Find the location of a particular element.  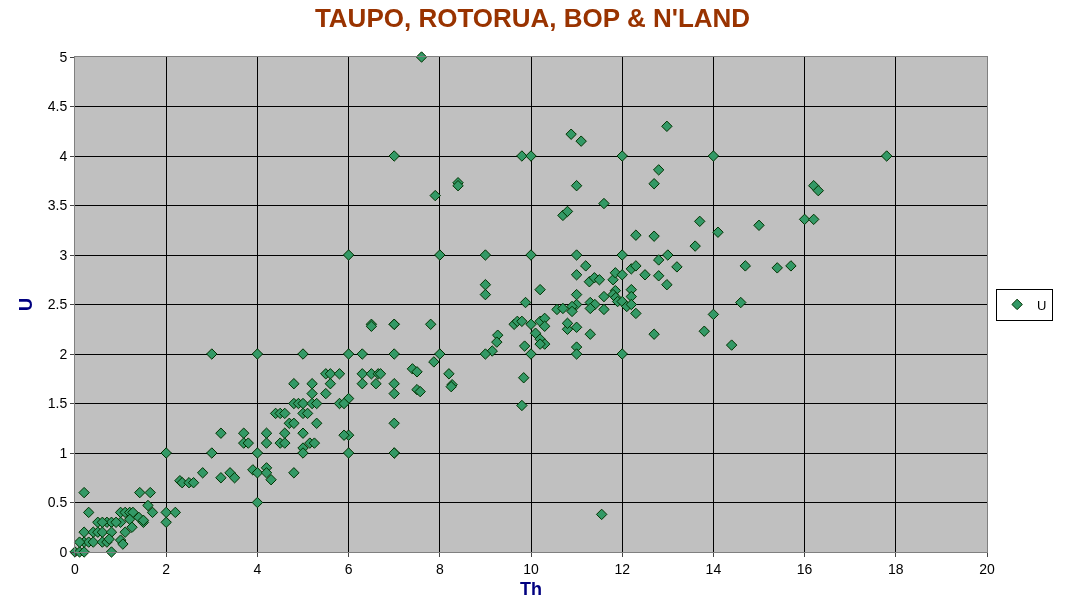

y-axis-title: U is located at coordinates (25, 304).